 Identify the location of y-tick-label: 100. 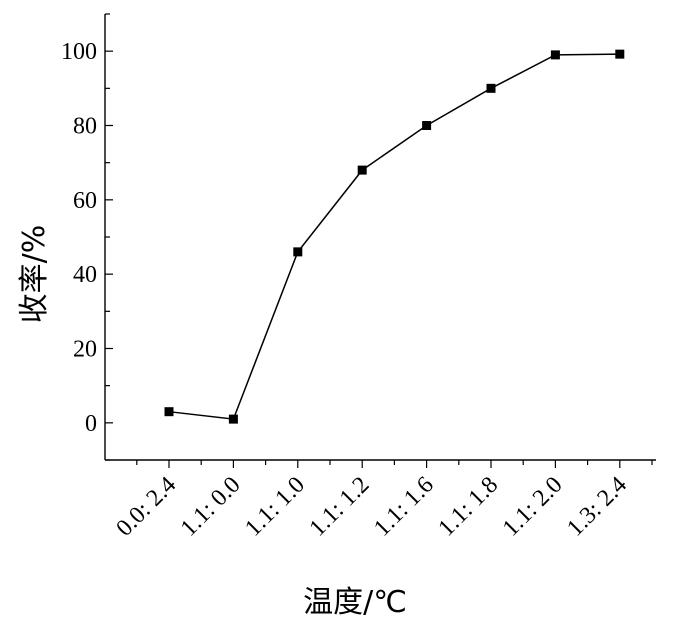
(79, 52).